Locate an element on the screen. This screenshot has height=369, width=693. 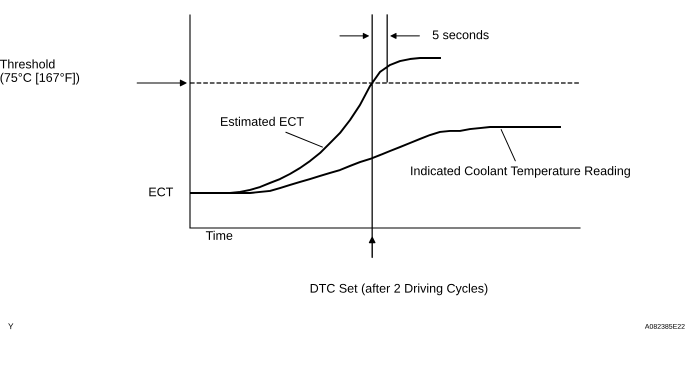
annotation: Estimated ECT is located at coordinates (262, 121).